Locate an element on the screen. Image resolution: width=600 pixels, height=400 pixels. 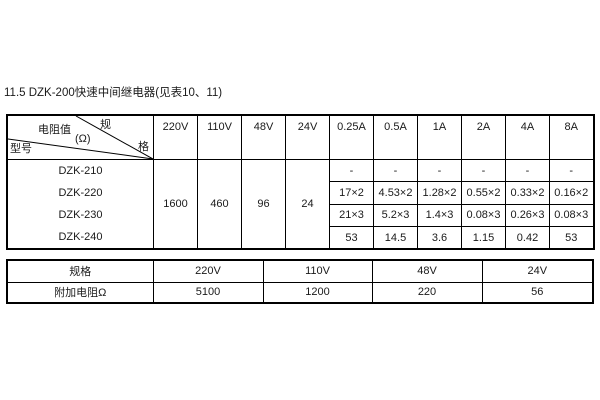
spec-row-label: 规格 is located at coordinates (80, 271).